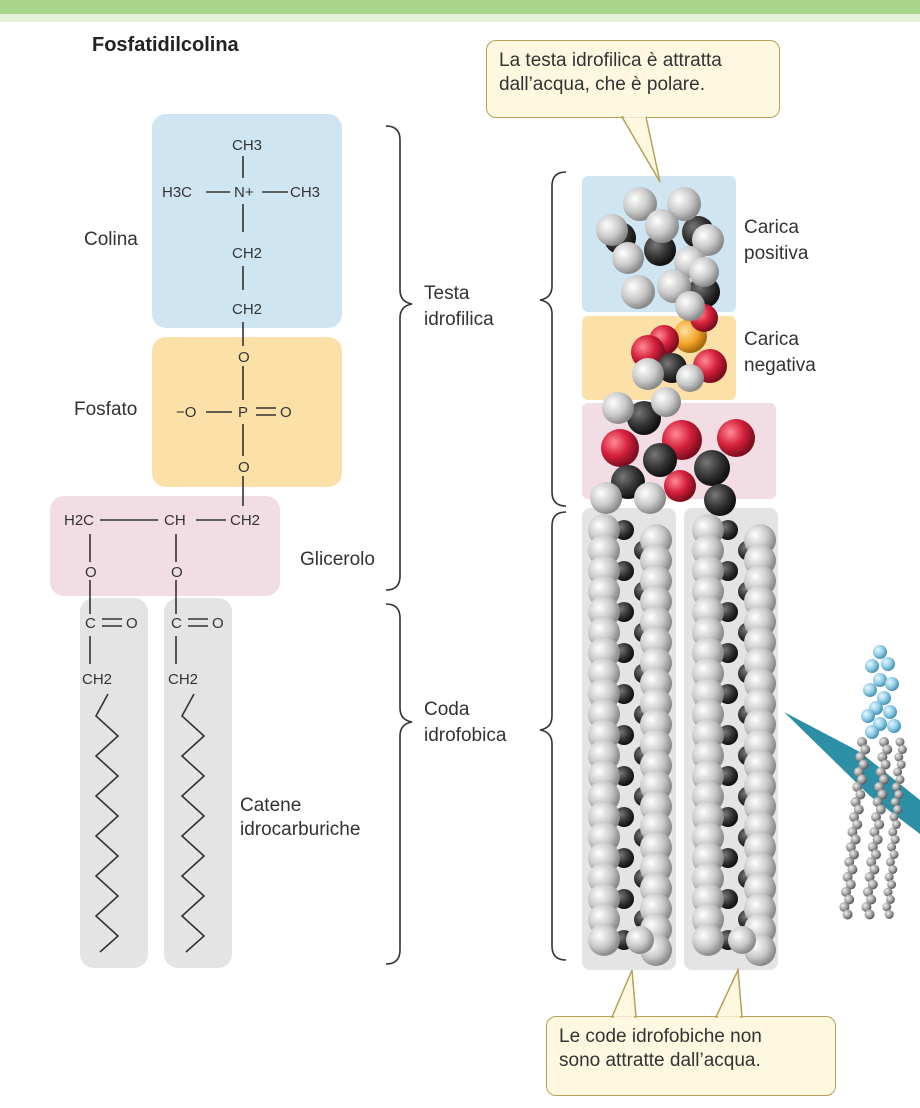  What do you see at coordinates (165, 546) in the screenshot?
I see `glycerol-box` at bounding box center [165, 546].